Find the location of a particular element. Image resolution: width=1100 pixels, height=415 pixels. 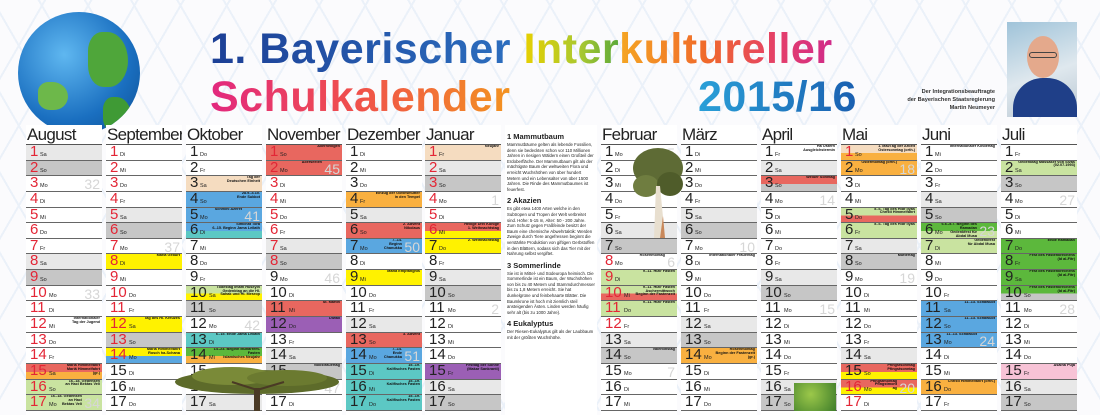

day-row: 2 Mo 18 Ostermontag (orth.) is located at coordinates (879, 168).